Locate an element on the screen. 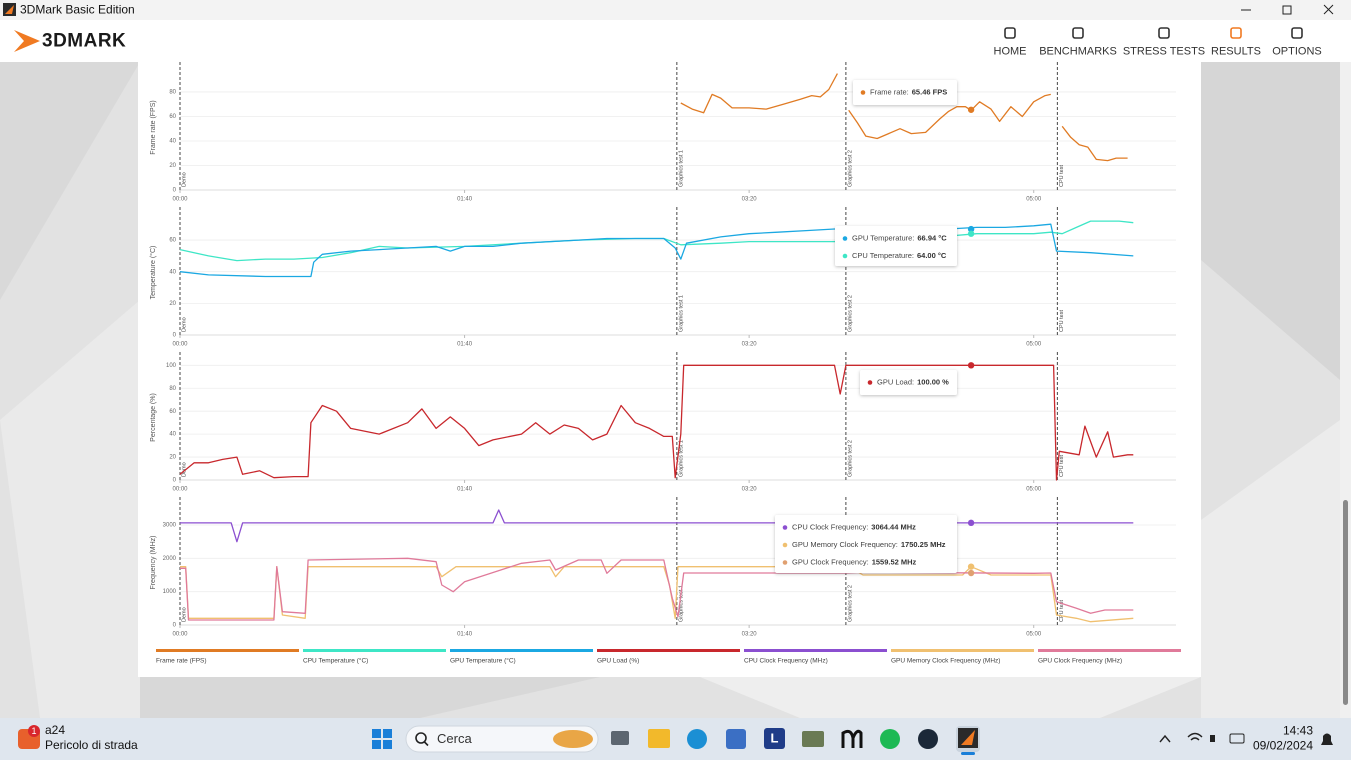  badge is located at coordinates (34, 731).